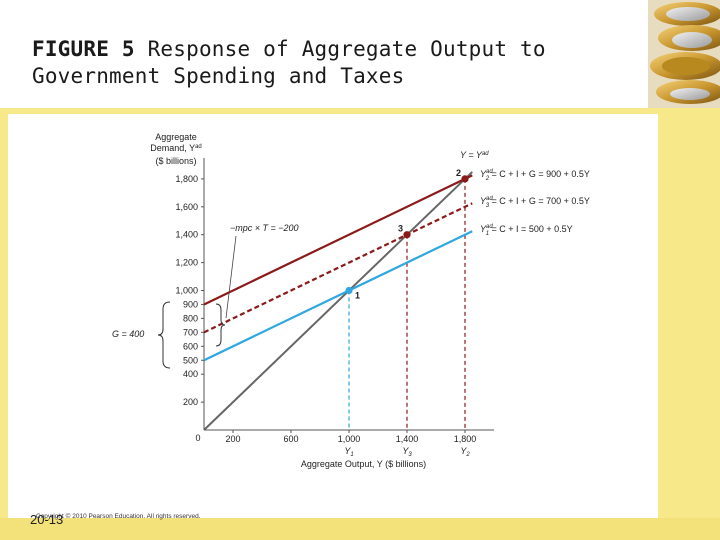 This screenshot has height=540, width=720. Describe the element at coordinates (176, 148) in the screenshot. I see `y-axis-label: Demand, Yad` at that location.